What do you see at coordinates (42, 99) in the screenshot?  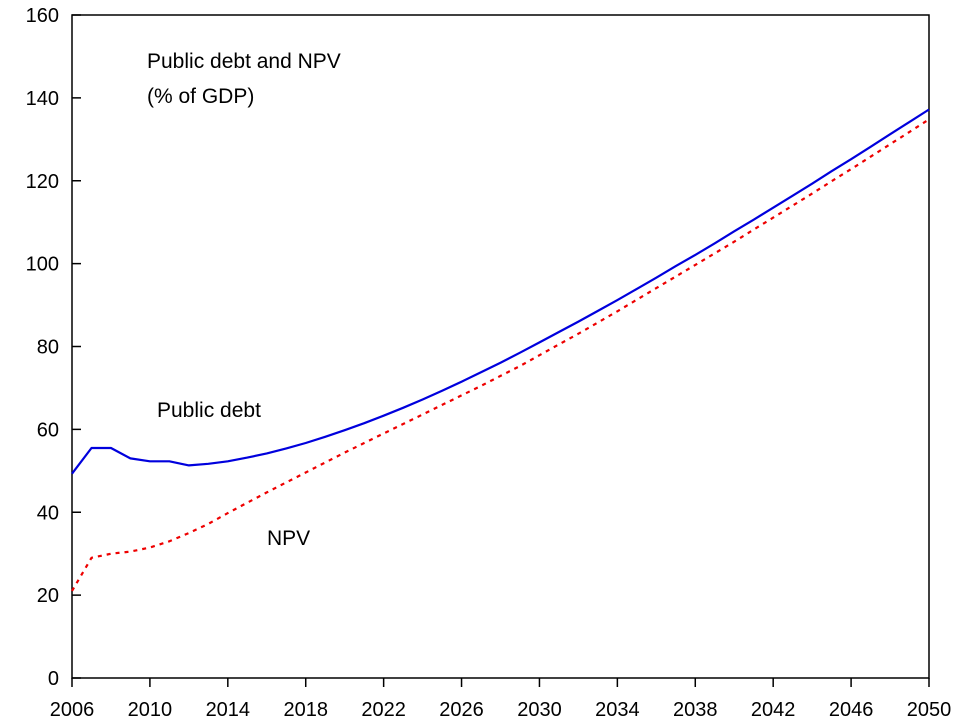 I see `y-tick-label: 140` at bounding box center [42, 99].